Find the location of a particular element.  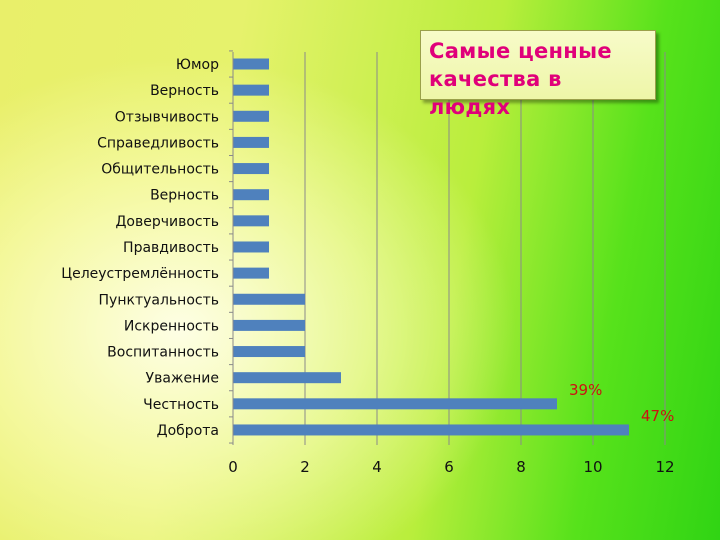

x-tick-label: 2 is located at coordinates (305, 467).